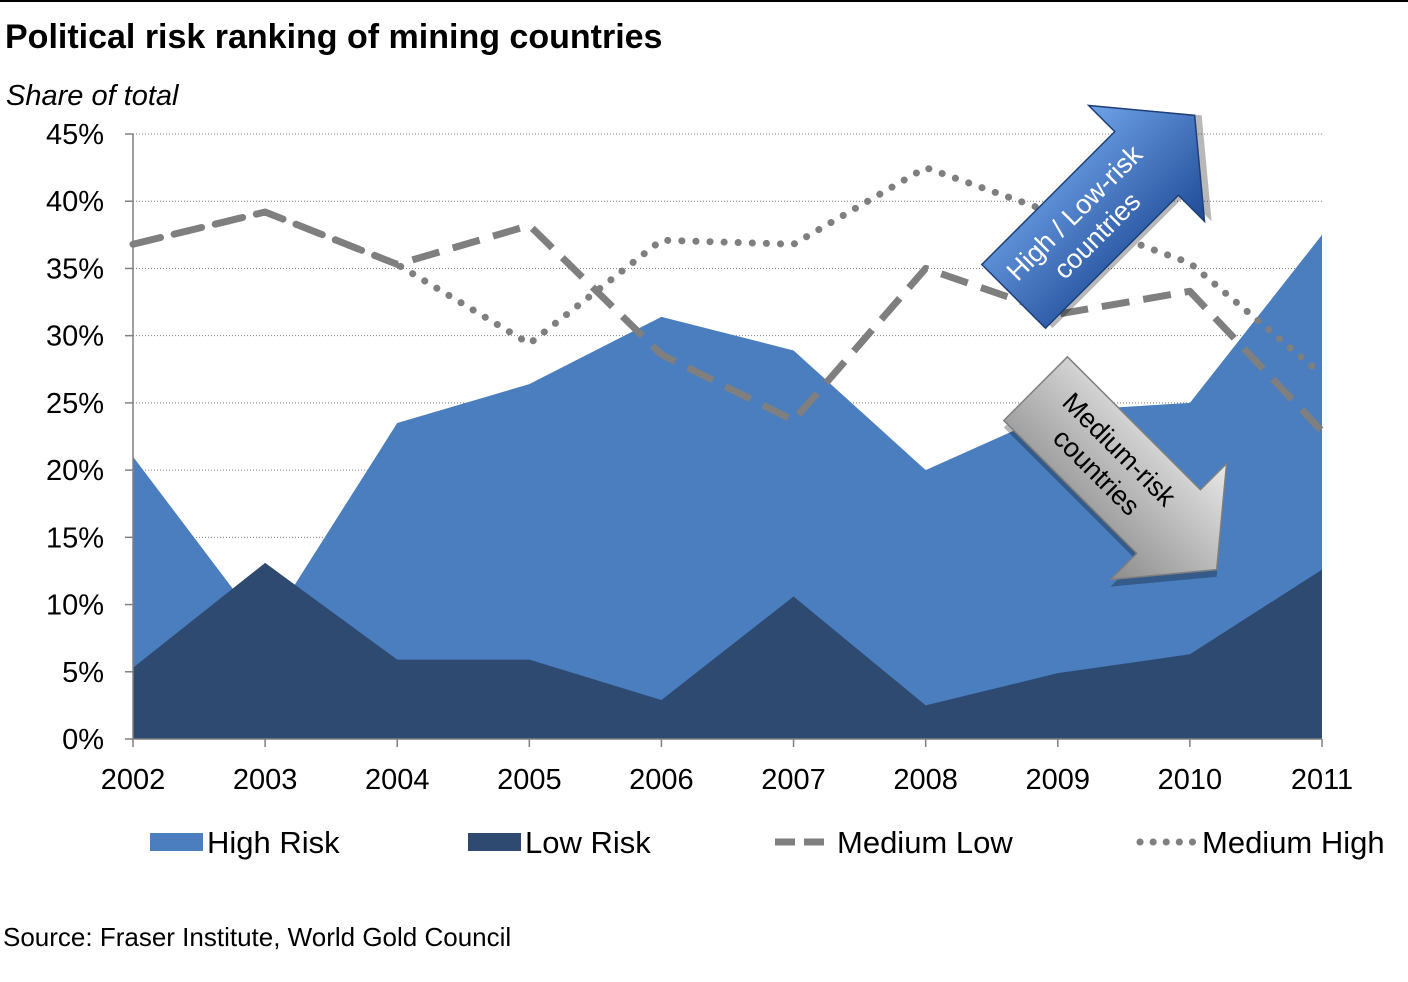 The image size is (1408, 982). I want to click on axis-unit-label: Share of total, so click(92, 96).